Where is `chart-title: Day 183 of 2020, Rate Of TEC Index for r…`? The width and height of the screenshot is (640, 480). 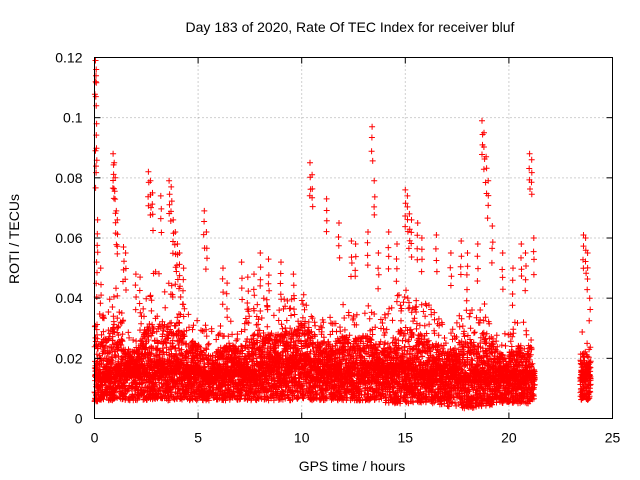 chart-title: Day 183 of 2020, Rate Of TEC Index for r… is located at coordinates (350, 27).